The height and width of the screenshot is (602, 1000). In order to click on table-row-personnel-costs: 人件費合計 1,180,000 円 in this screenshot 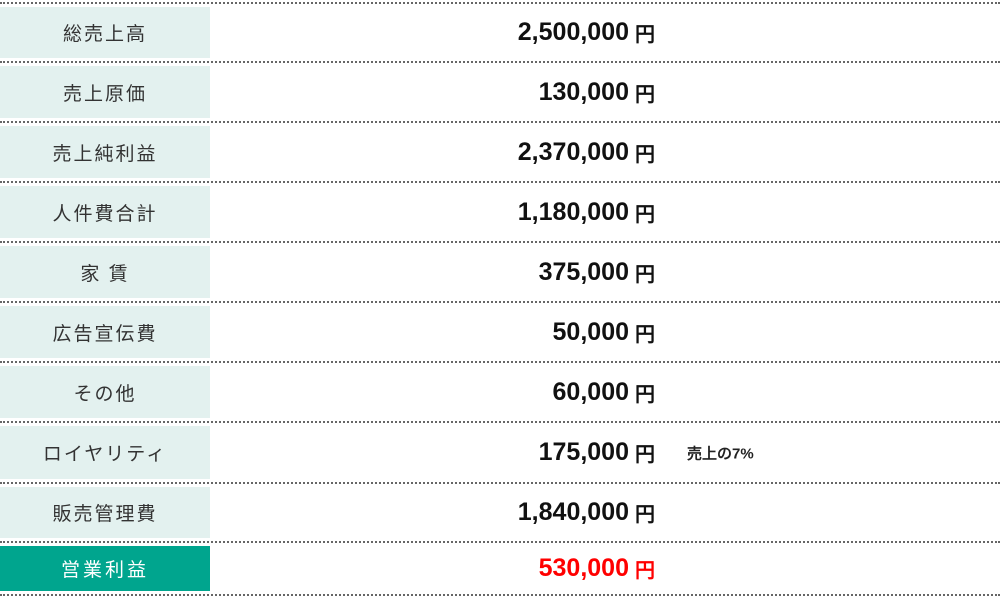, I will do `click(500, 211)`.